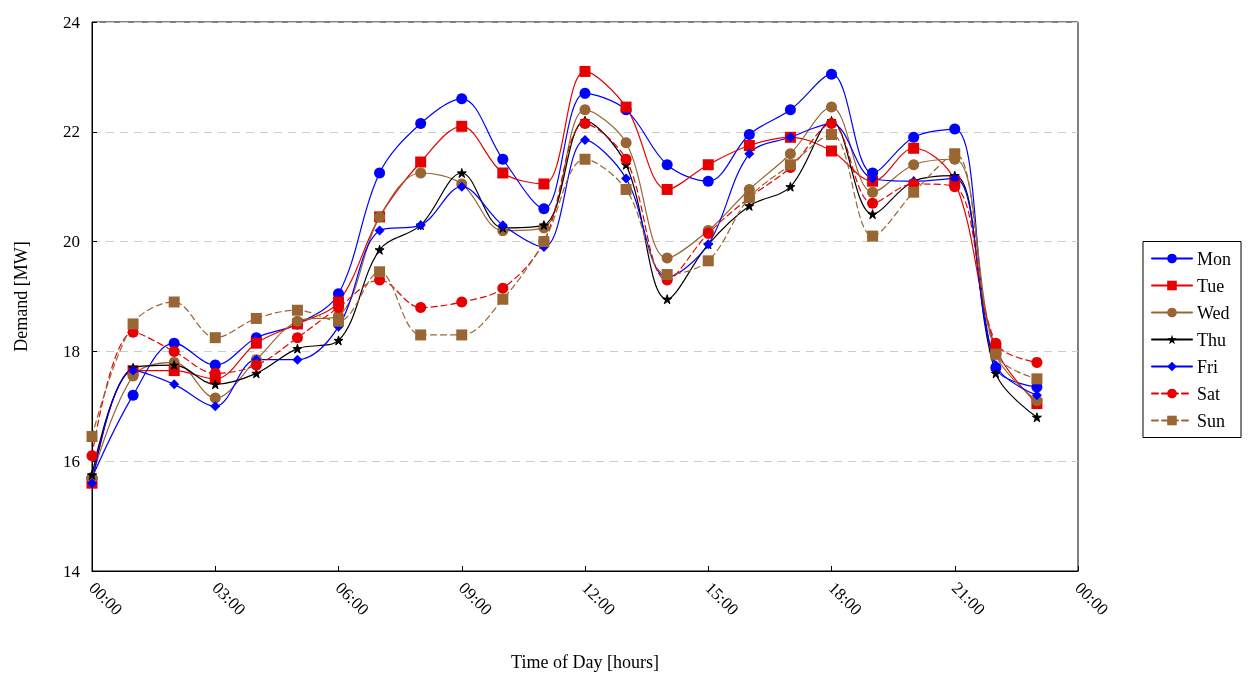  What do you see at coordinates (1211, 285) in the screenshot?
I see `legend-label: Tue` at bounding box center [1211, 285].